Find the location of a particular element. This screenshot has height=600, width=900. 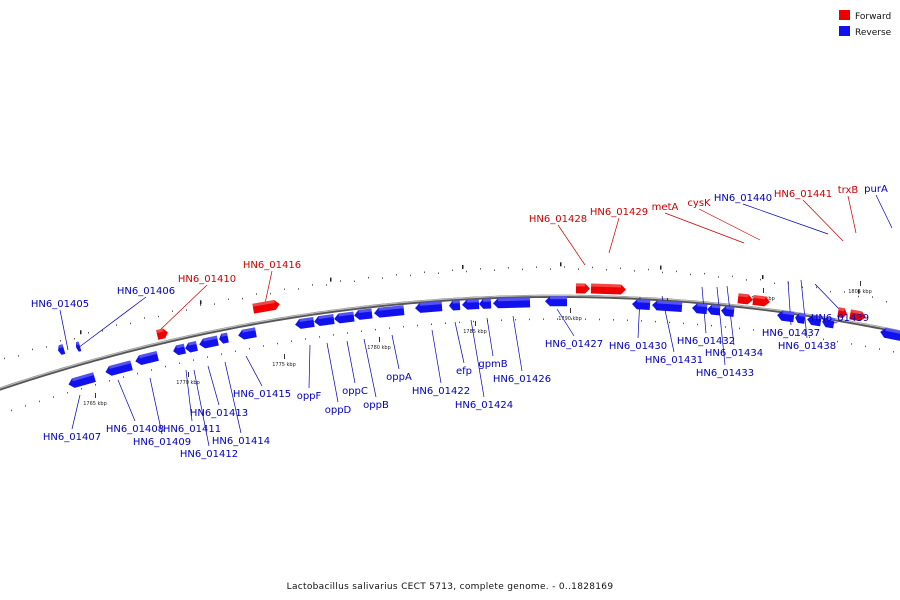

gene-oppF is located at coordinates (304, 323).